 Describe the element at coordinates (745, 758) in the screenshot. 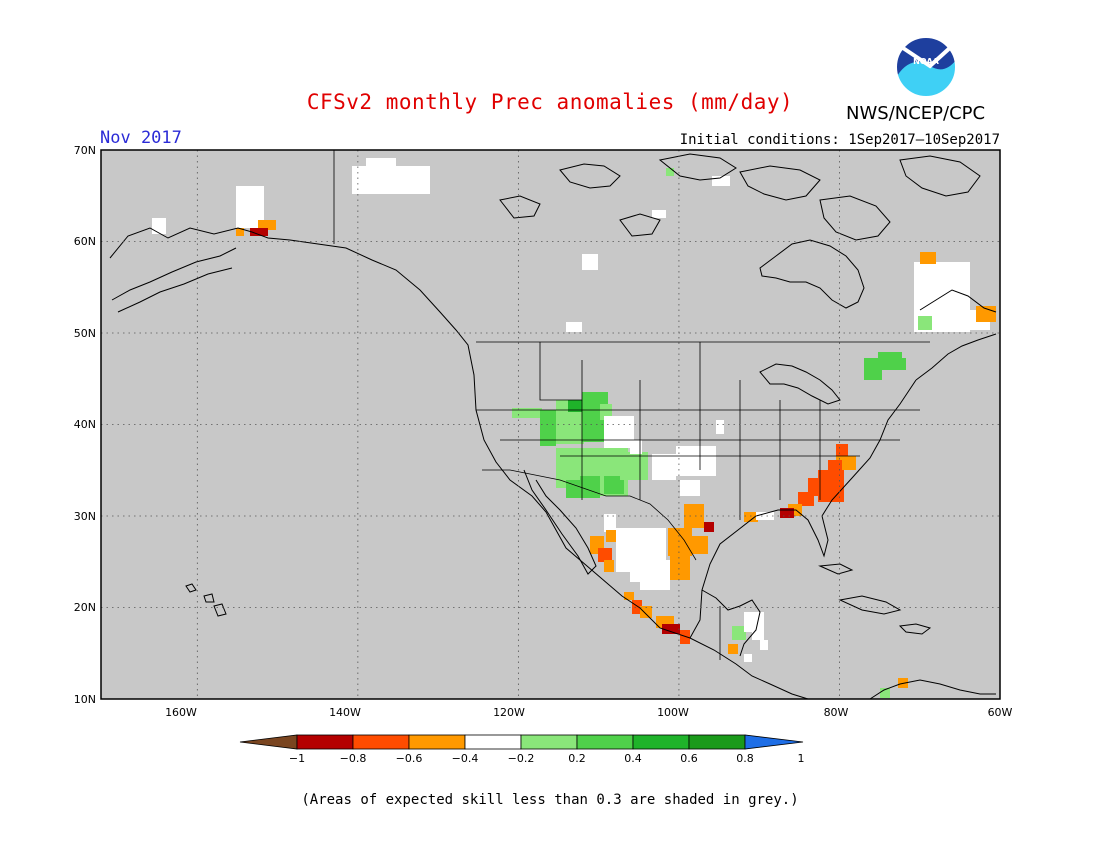

I see `colorbar-label-0.8: 0.8` at that location.